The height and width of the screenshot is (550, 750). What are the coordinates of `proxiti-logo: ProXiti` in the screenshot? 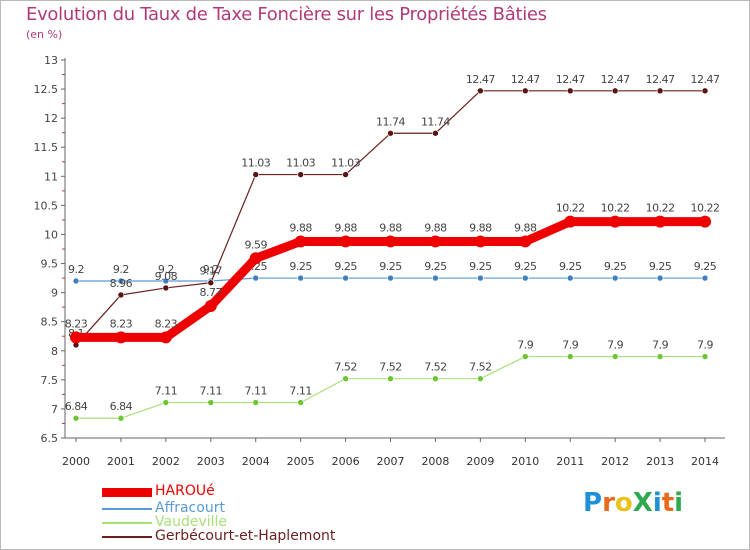 It's located at (633, 503).